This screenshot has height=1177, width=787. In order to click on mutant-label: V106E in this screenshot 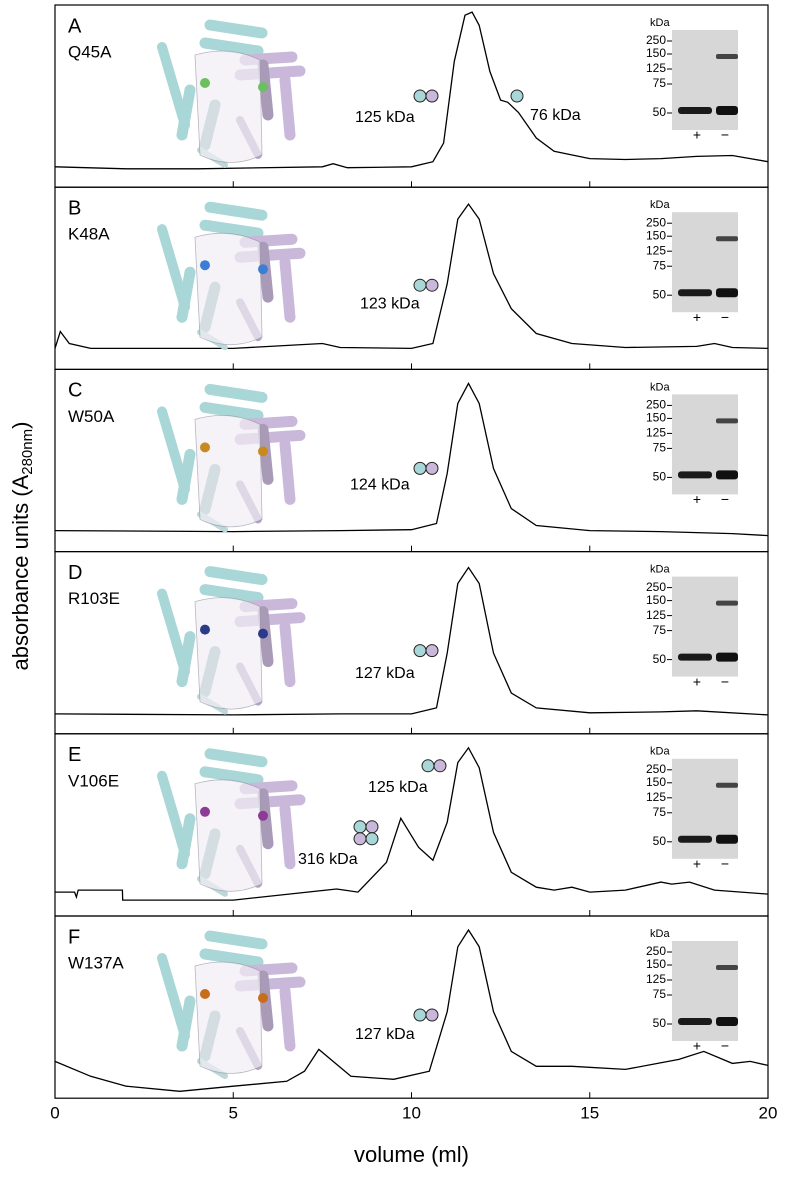, I will do `click(93, 780)`.